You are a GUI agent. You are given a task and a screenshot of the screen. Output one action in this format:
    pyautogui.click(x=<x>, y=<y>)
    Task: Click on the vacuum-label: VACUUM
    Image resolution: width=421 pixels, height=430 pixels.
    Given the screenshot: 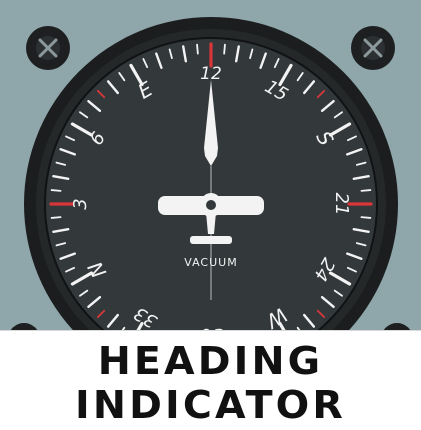 What is the action you would take?
    pyautogui.click(x=210, y=262)
    